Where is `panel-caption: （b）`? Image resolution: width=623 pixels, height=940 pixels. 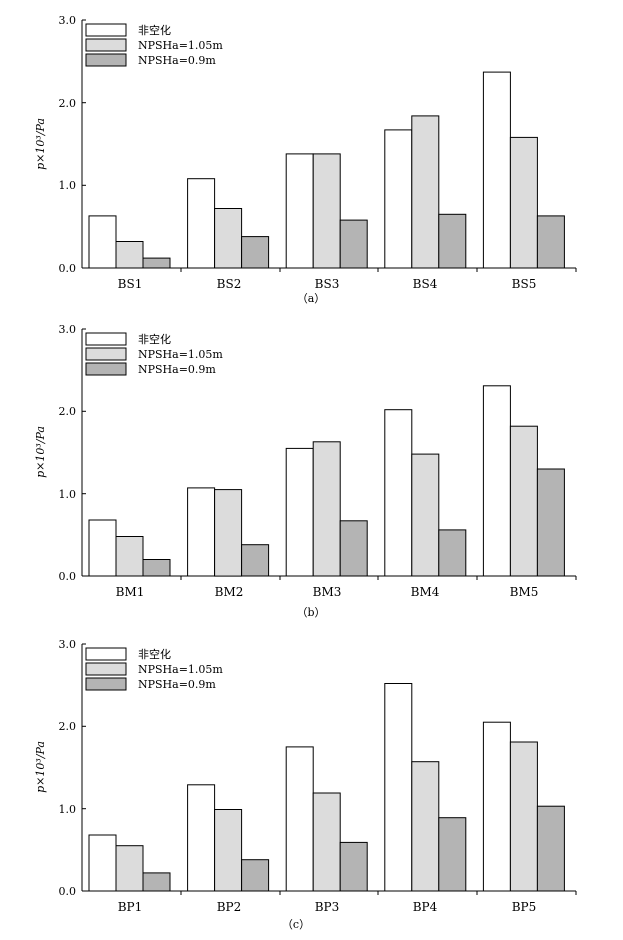 panel-caption: （b） is located at coordinates (310, 612).